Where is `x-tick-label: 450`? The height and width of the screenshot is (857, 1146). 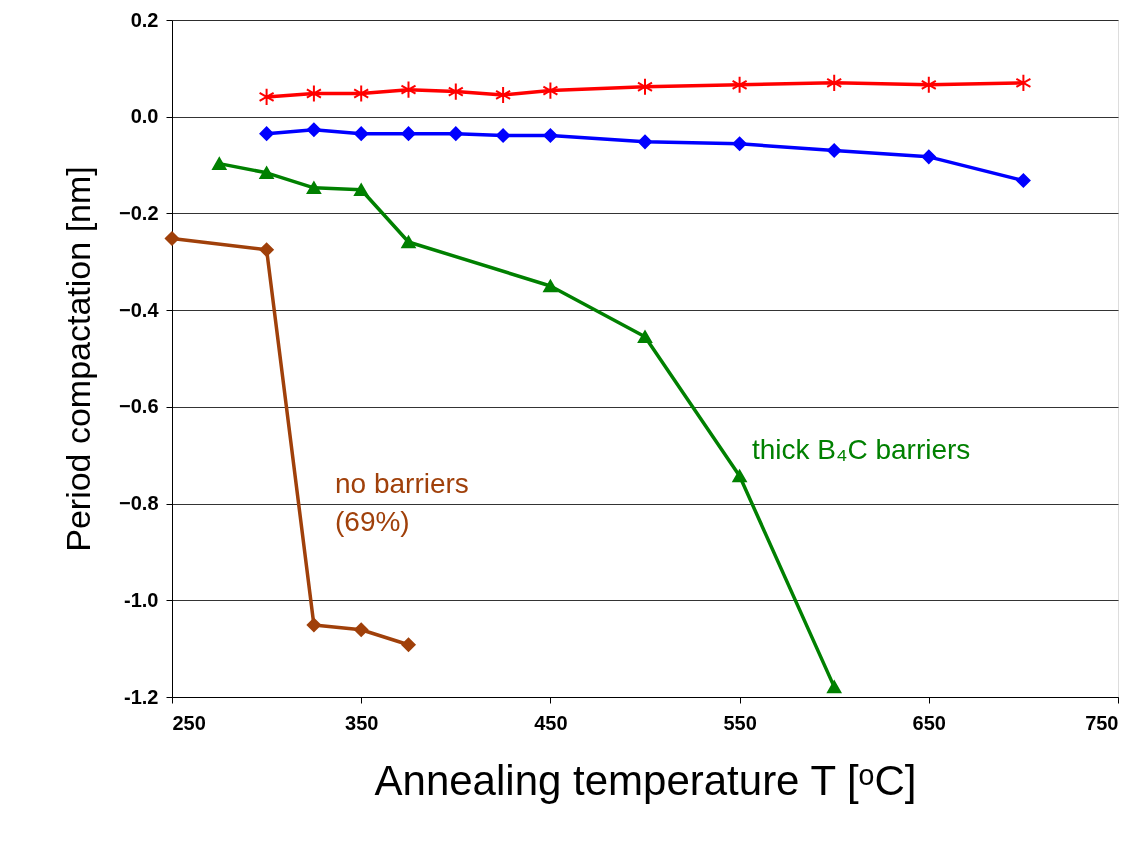
x-tick-label: 450 is located at coordinates (551, 722).